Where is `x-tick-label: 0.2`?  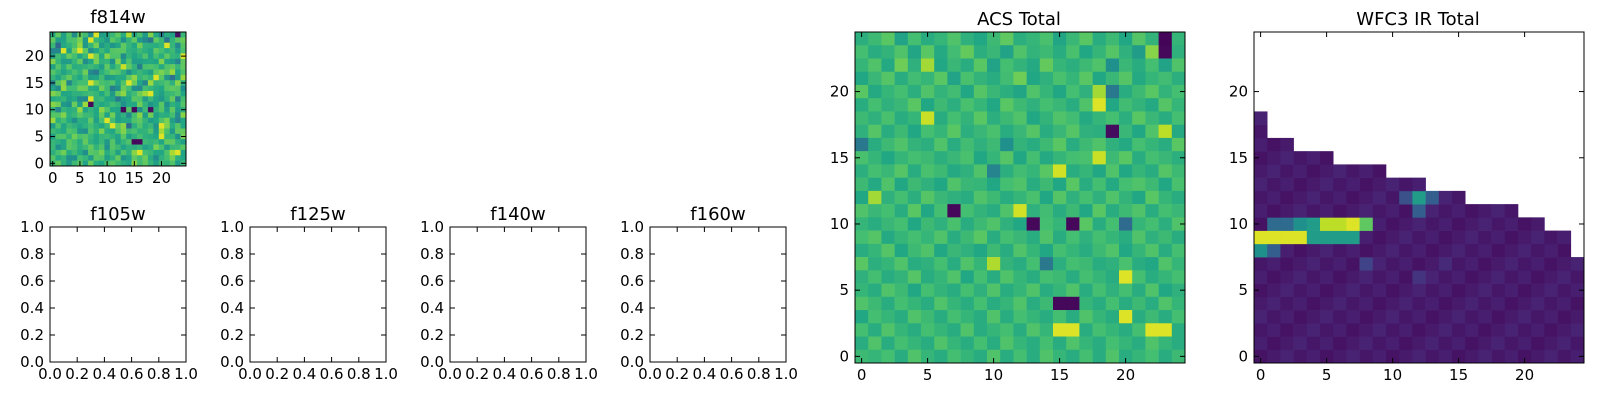 x-tick-label: 0.2 is located at coordinates (77, 374).